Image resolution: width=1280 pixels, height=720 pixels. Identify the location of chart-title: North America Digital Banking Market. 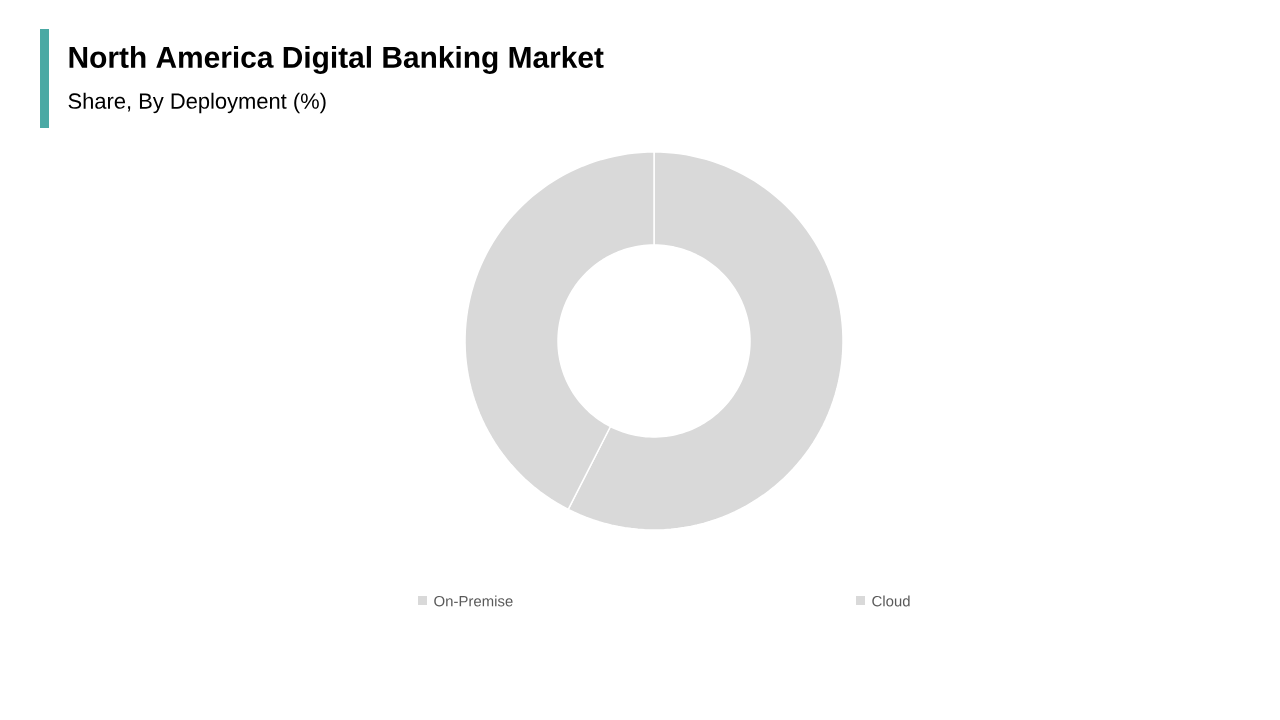
(336, 59).